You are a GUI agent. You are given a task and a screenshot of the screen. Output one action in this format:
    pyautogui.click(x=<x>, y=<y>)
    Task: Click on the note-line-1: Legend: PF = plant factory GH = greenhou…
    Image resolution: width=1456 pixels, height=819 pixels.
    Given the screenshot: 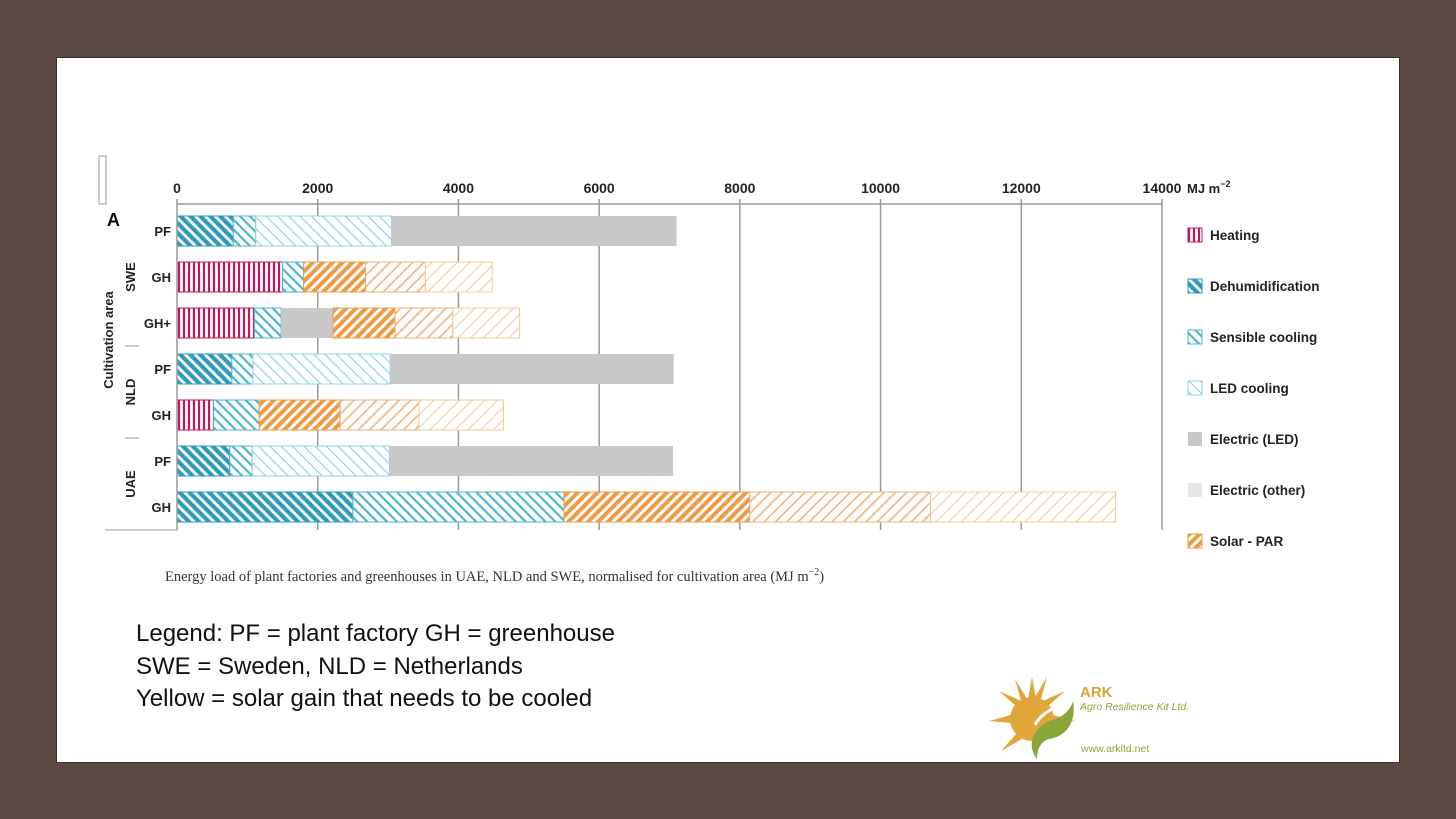 What is the action you would take?
    pyautogui.click(x=375, y=633)
    